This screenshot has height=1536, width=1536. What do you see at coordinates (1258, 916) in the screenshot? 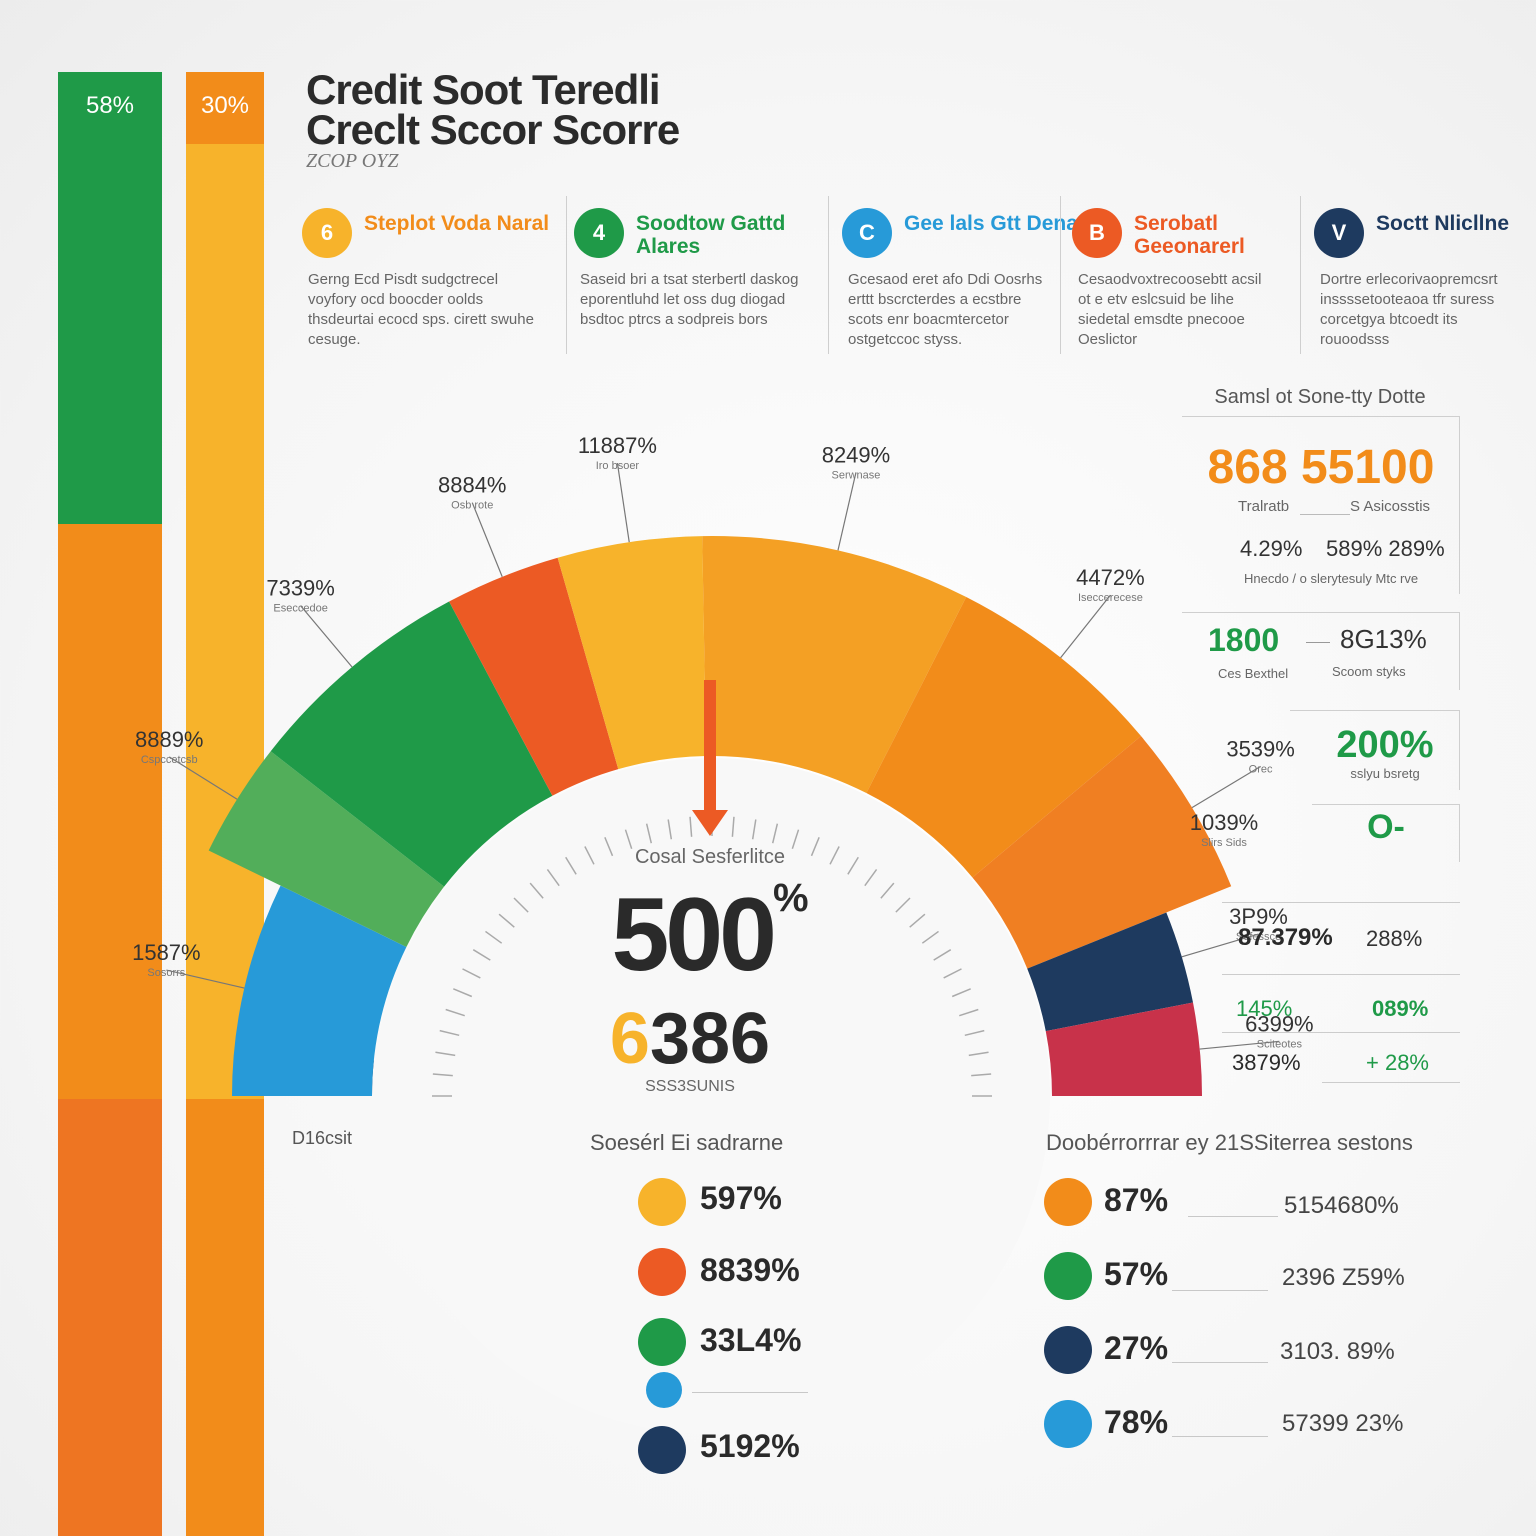
I see `gauge-segment-label: 3P9%` at bounding box center [1258, 916].